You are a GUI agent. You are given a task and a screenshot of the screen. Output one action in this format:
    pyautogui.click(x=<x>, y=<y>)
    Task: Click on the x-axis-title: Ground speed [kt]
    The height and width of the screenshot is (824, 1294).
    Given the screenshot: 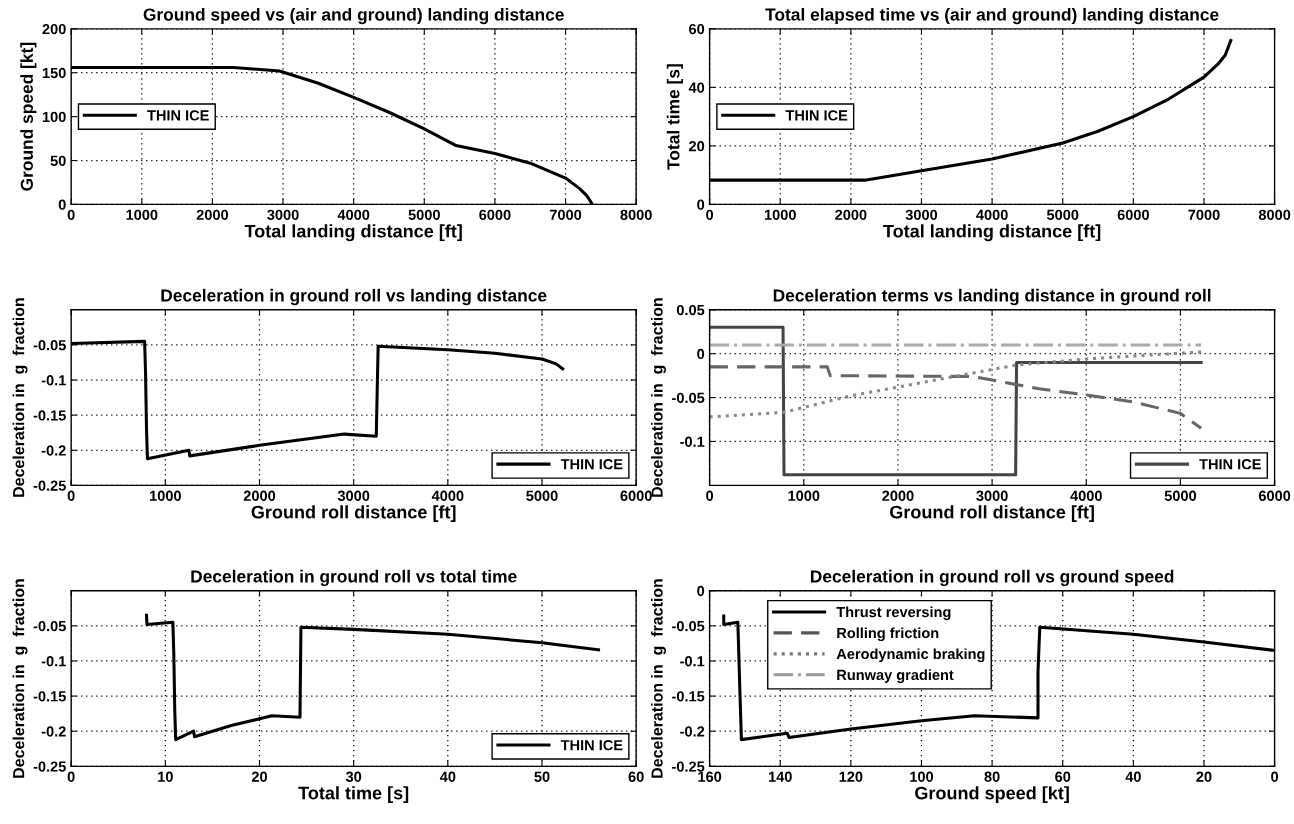 What is the action you would take?
    pyautogui.click(x=992, y=794)
    